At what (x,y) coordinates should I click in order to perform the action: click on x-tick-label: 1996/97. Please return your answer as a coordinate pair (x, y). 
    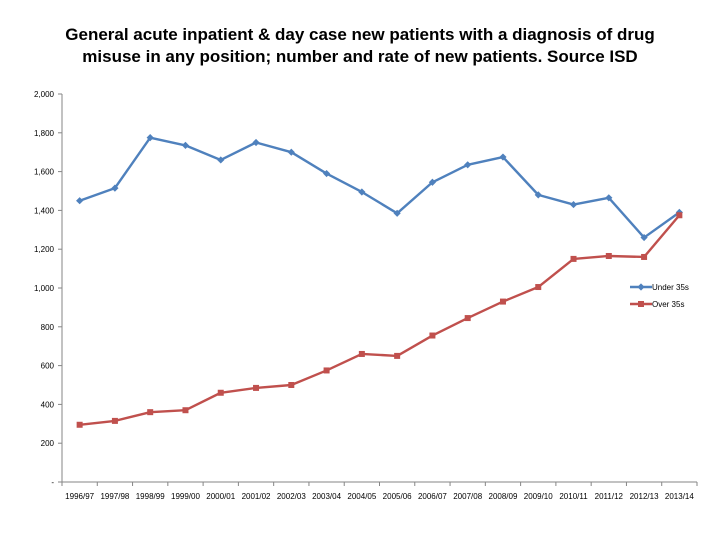
    Looking at the image, I should click on (79, 496).